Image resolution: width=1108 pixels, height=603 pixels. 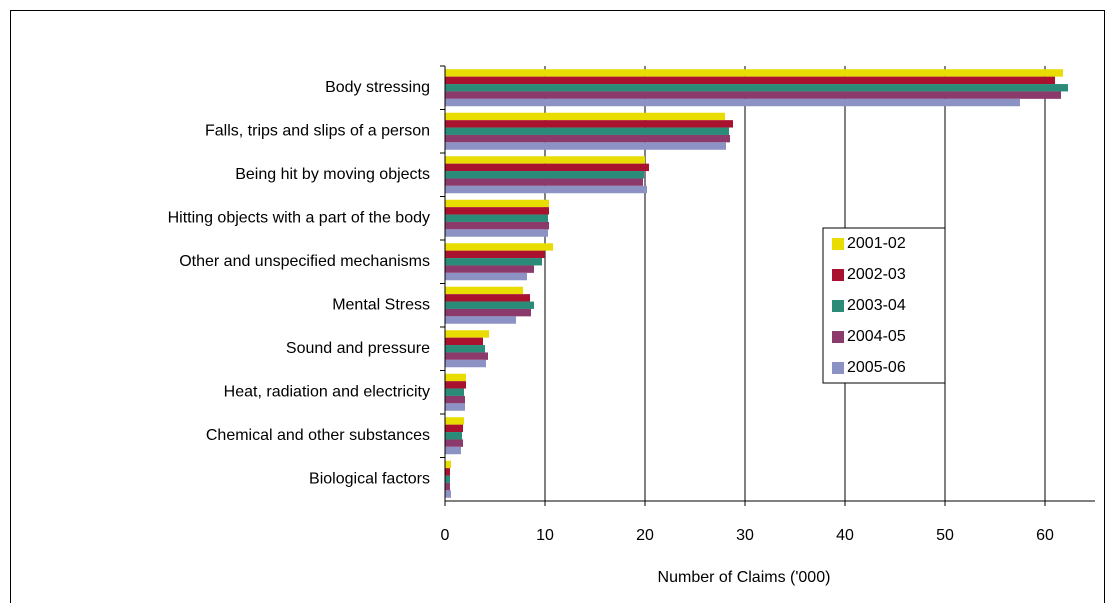 What do you see at coordinates (545, 535) in the screenshot?
I see `x-tick-label: 10` at bounding box center [545, 535].